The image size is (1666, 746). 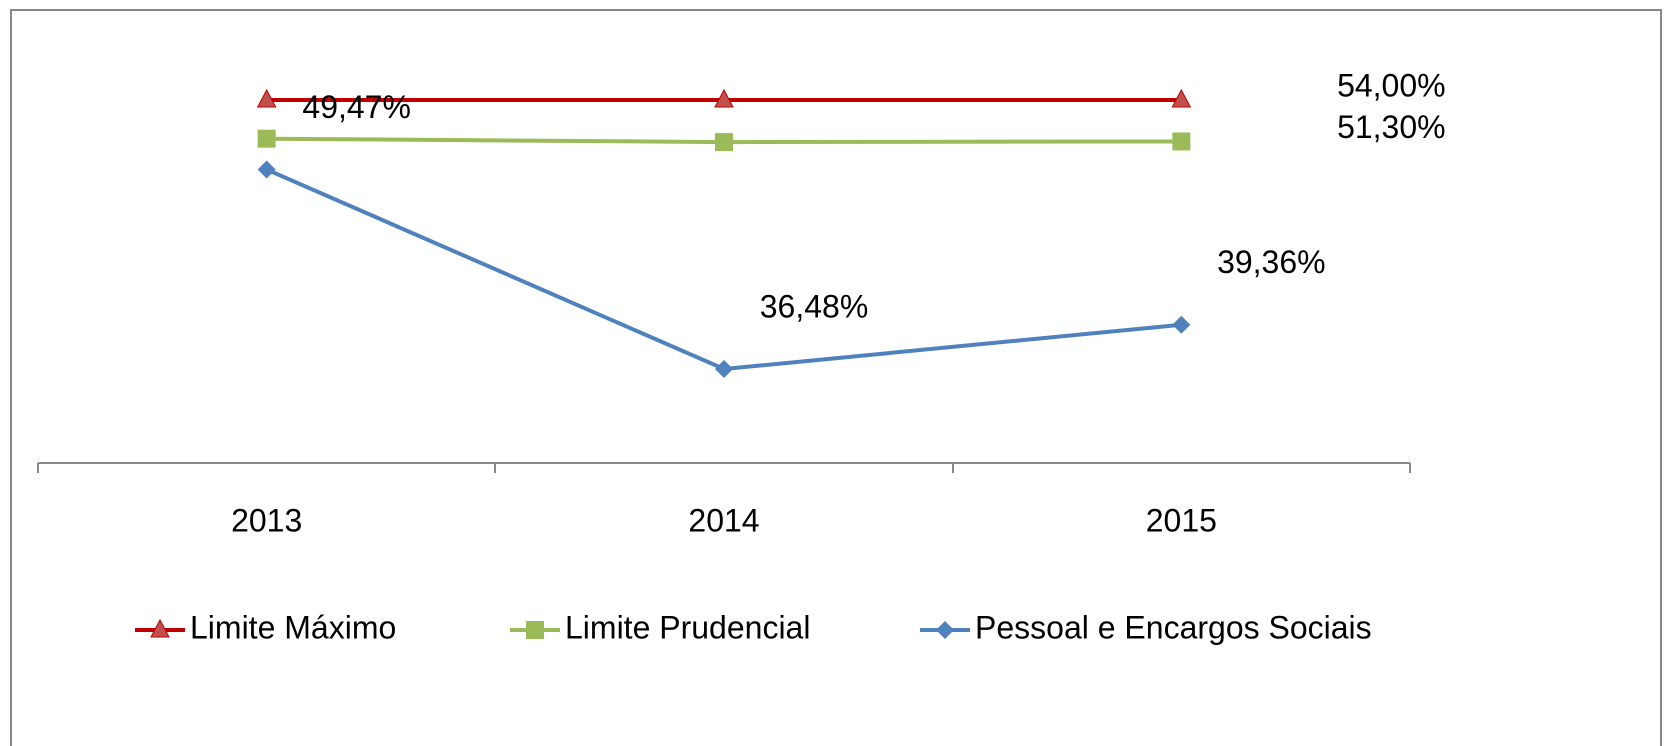 I want to click on legend-label: Limite Máximo, so click(x=293, y=627).